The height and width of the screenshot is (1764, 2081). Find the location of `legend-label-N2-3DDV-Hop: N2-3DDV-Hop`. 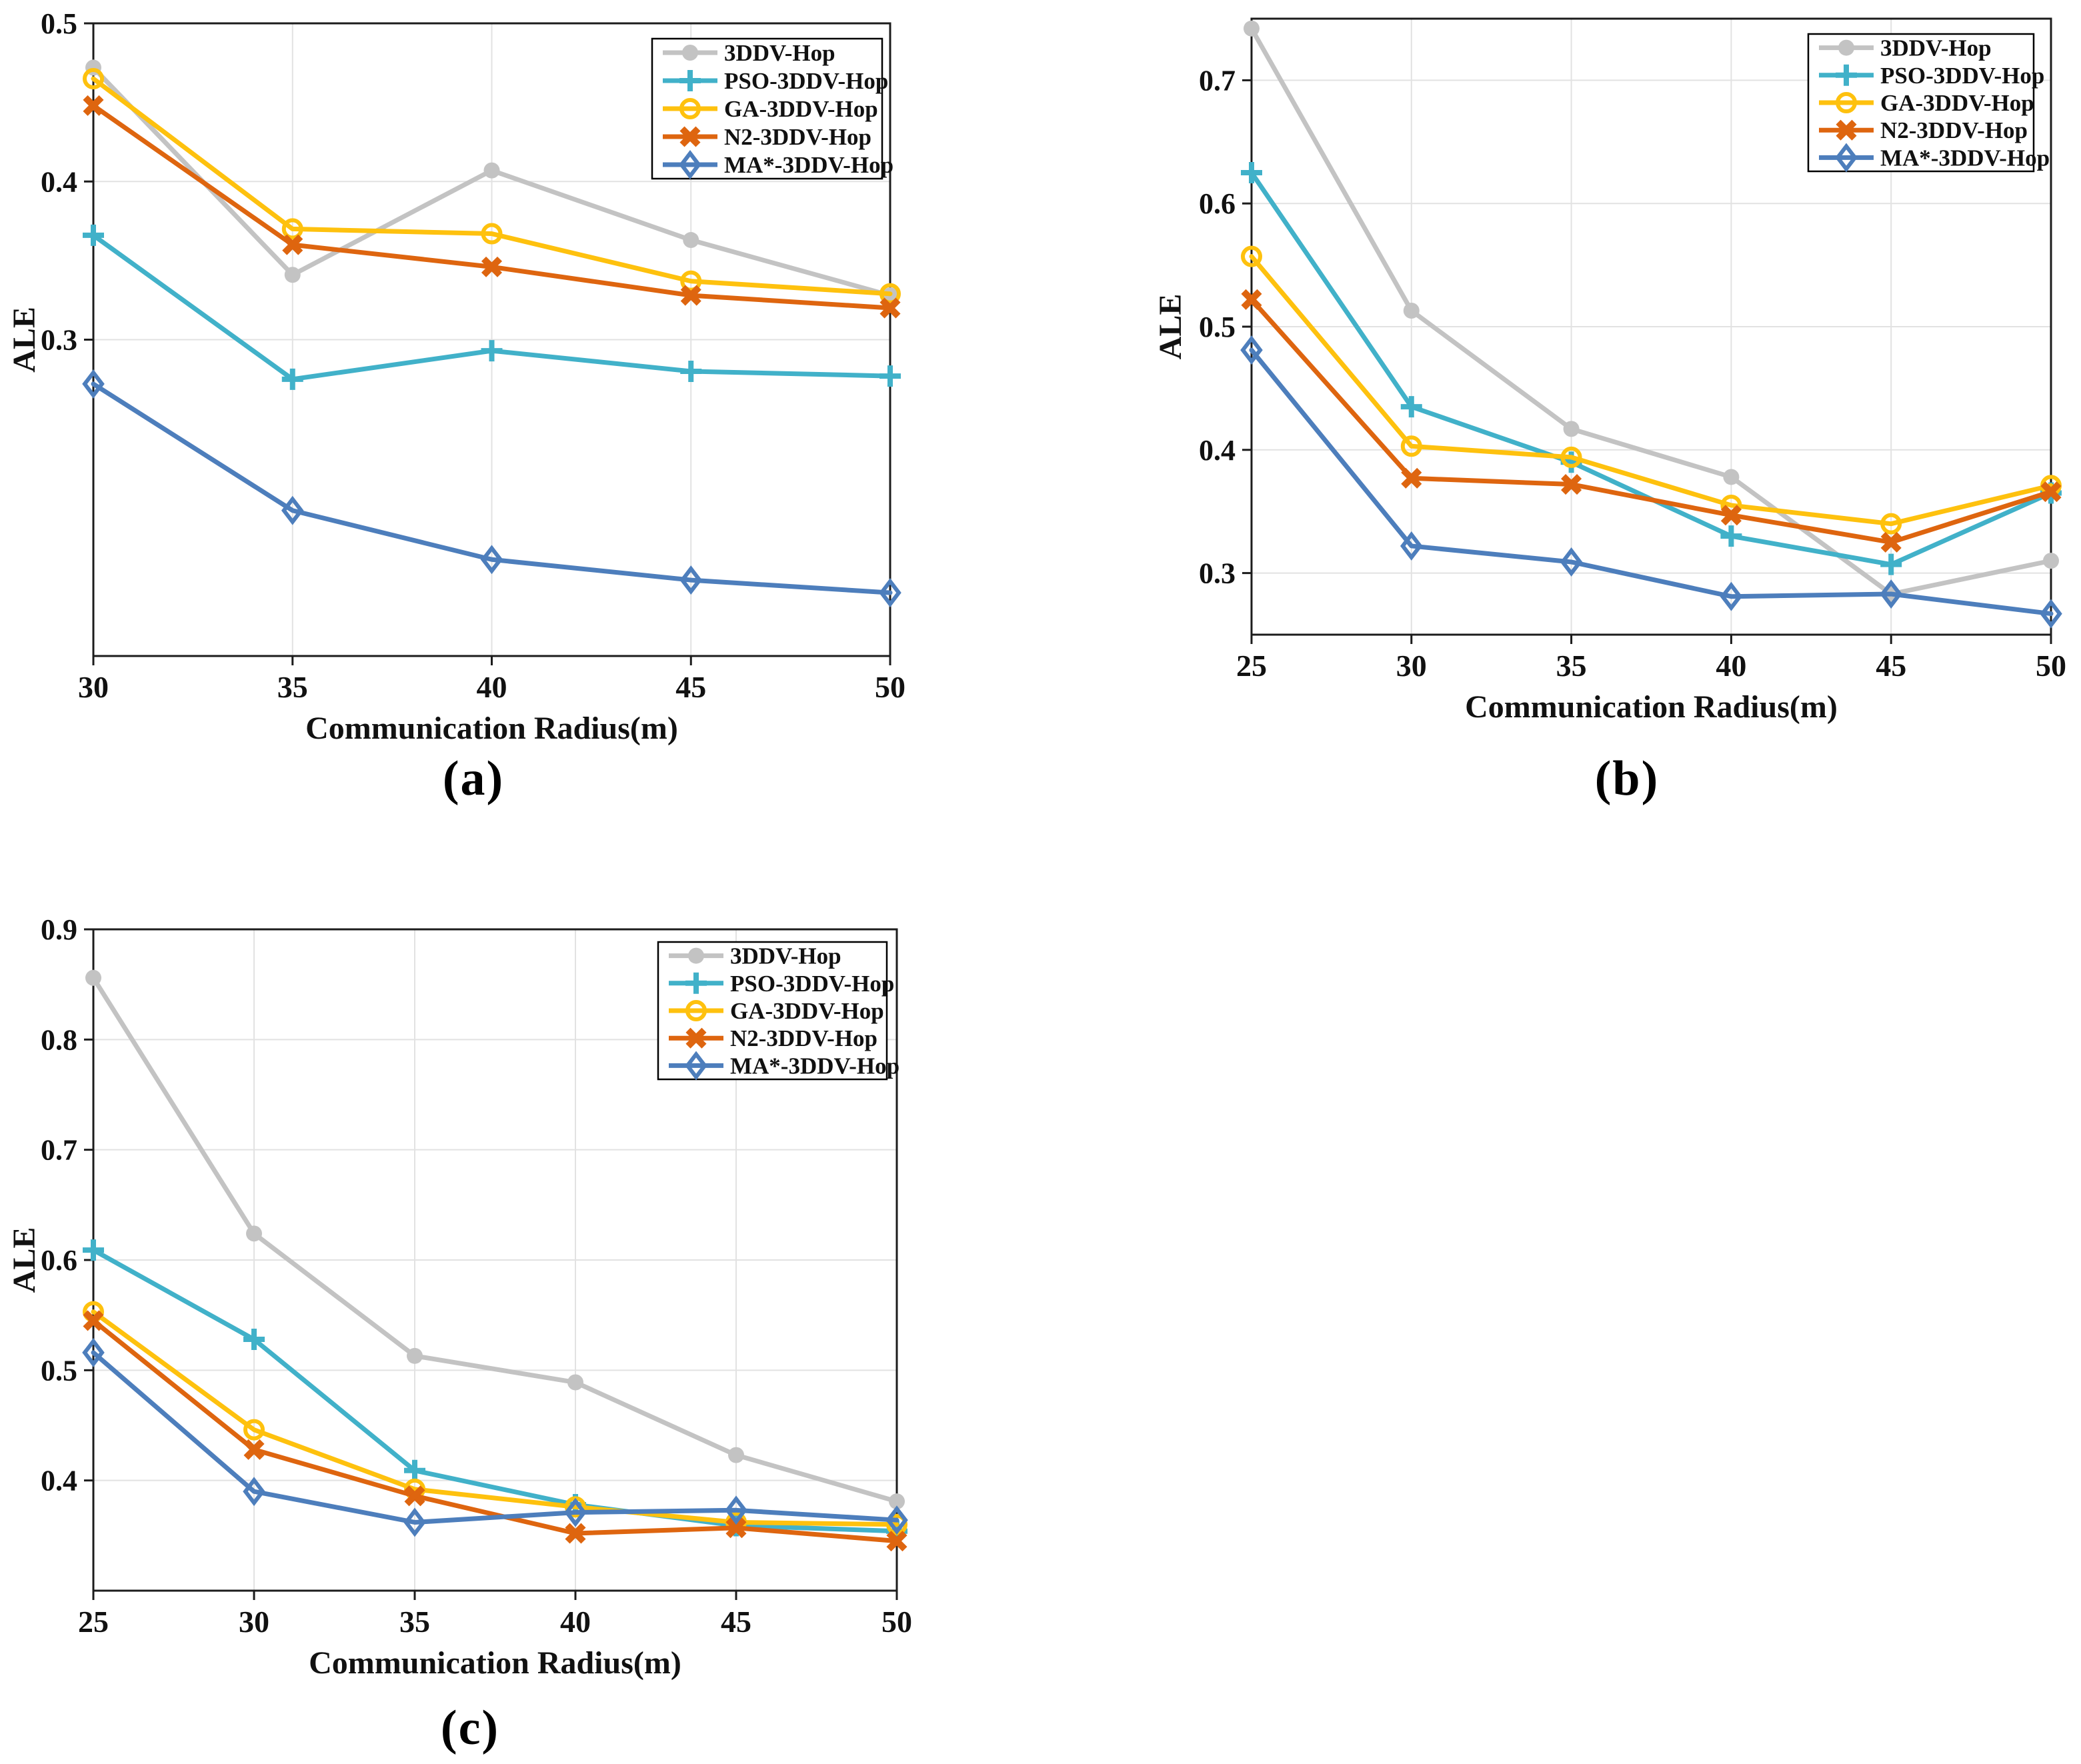

legend-label-N2-3DDV-Hop: N2-3DDV-Hop is located at coordinates (1954, 130).